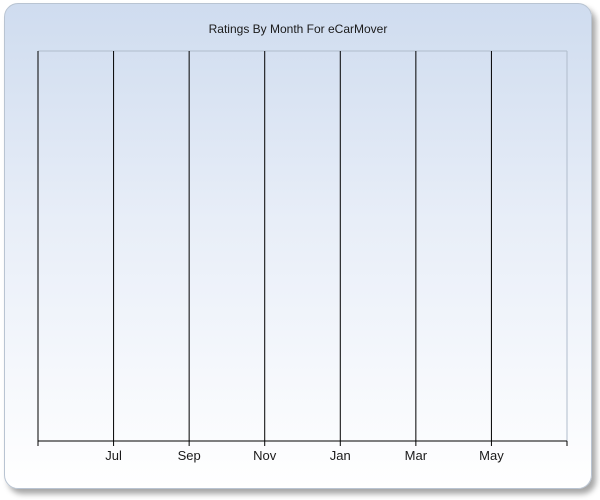  What do you see at coordinates (265, 455) in the screenshot?
I see `x-tick-label-nov: Nov` at bounding box center [265, 455].